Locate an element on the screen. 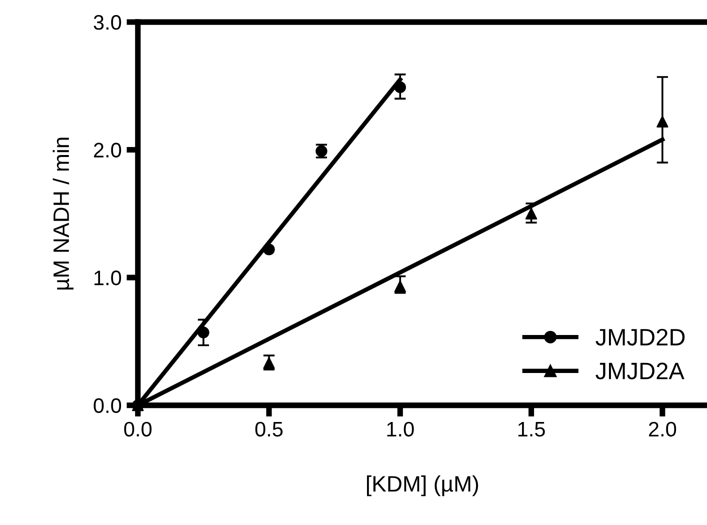 The width and height of the screenshot is (707, 525). y-axis-title: µM NADH / min is located at coordinates (63, 214).